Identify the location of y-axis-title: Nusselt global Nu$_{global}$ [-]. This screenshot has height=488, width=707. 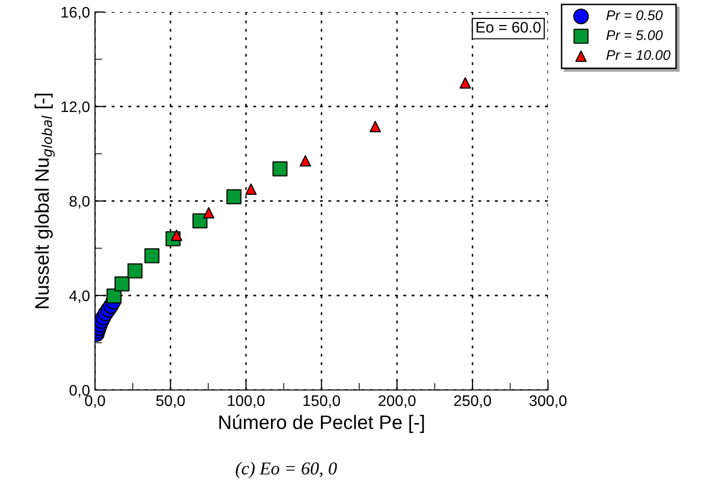
(44, 201).